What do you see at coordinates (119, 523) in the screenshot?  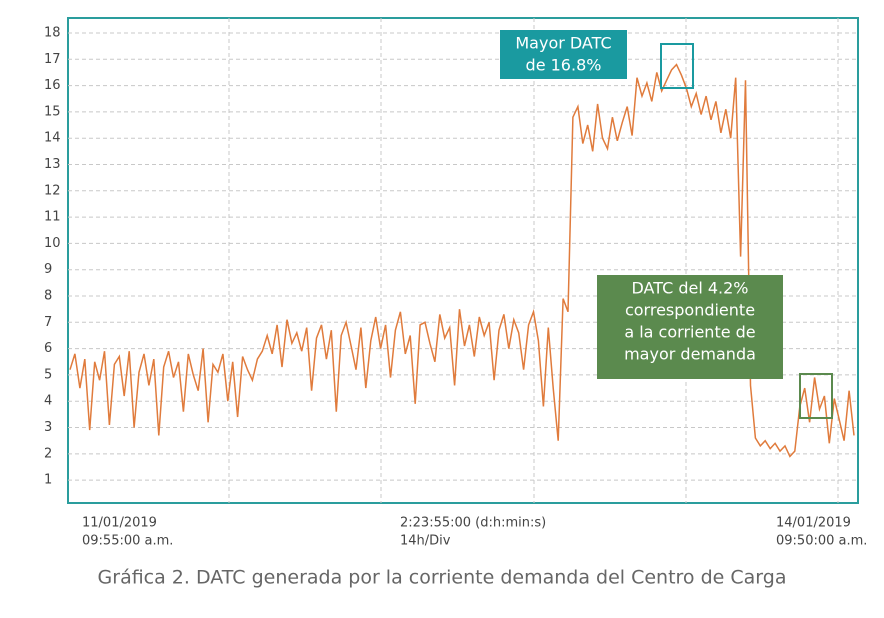 I see `x-label: 11/01/2019` at bounding box center [119, 523].